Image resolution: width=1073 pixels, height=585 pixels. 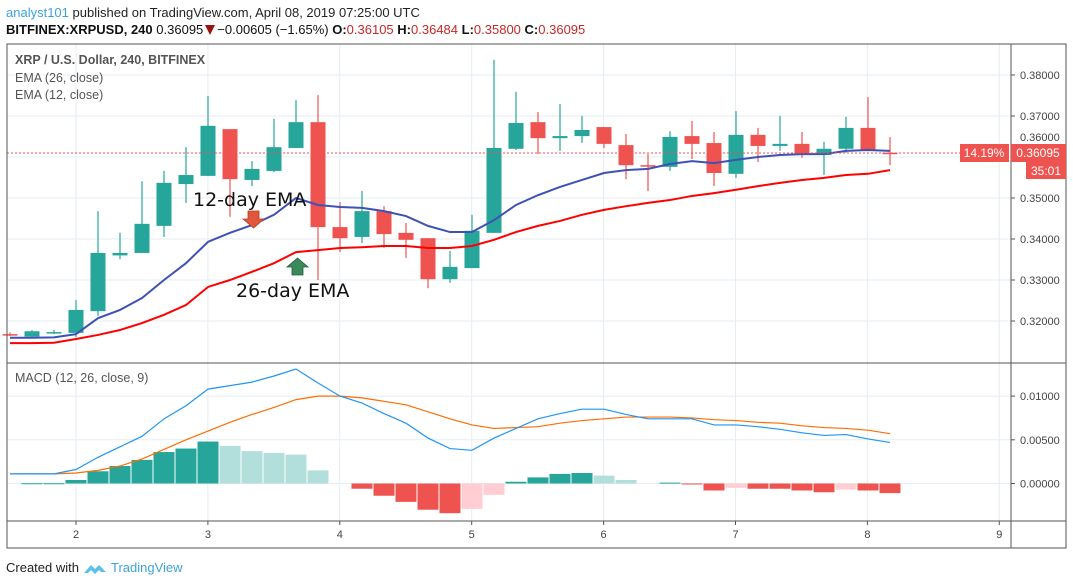 I want to click on symbol-name: BITFINEX:XRPUSD, 240, so click(x=79, y=29).